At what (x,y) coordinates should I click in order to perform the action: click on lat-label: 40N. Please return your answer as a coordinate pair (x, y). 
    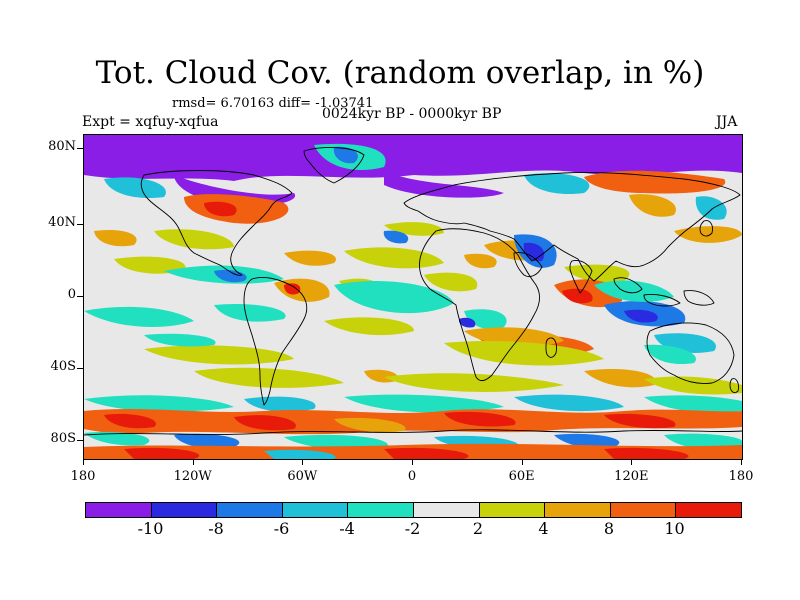
    Looking at the image, I should click on (62, 222).